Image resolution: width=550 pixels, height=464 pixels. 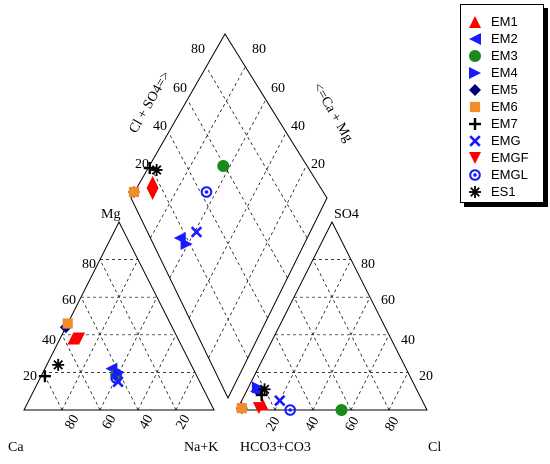 What do you see at coordinates (201, 447) in the screenshot?
I see `corner-label-nak: Na+K` at bounding box center [201, 447].